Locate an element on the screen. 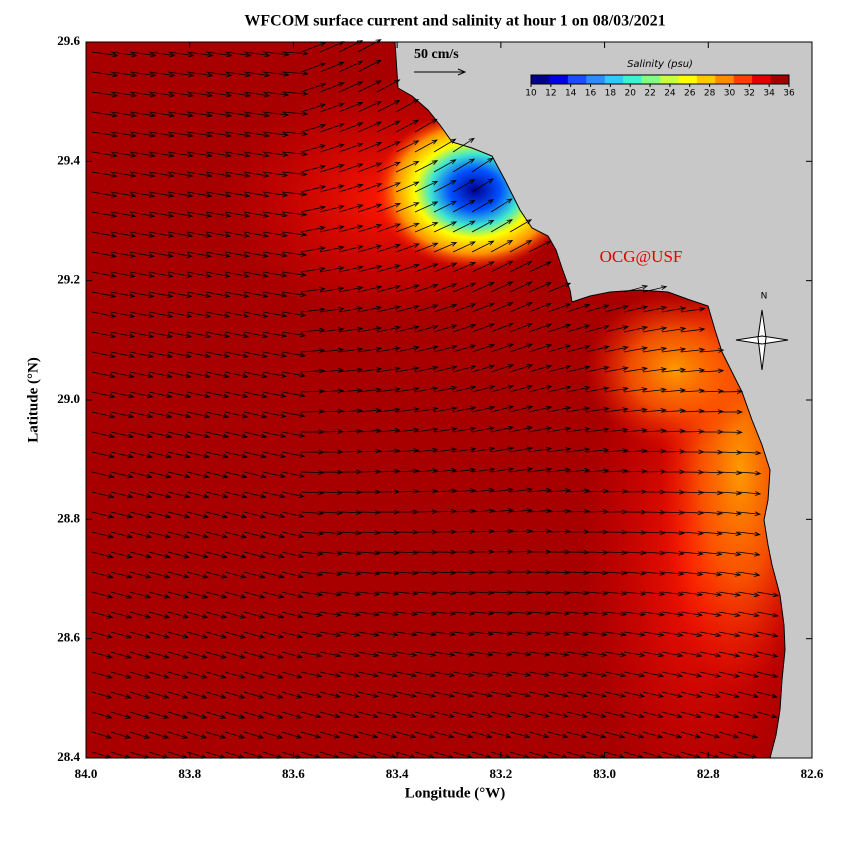 This screenshot has height=847, width=857. scale-label: 50 cm/s is located at coordinates (436, 54).